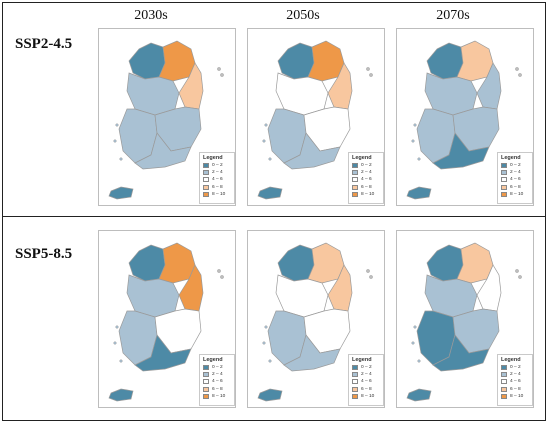 The image size is (550, 425). What do you see at coordinates (303, 15) in the screenshot?
I see `column-header-2050s: 2050s` at bounding box center [303, 15].